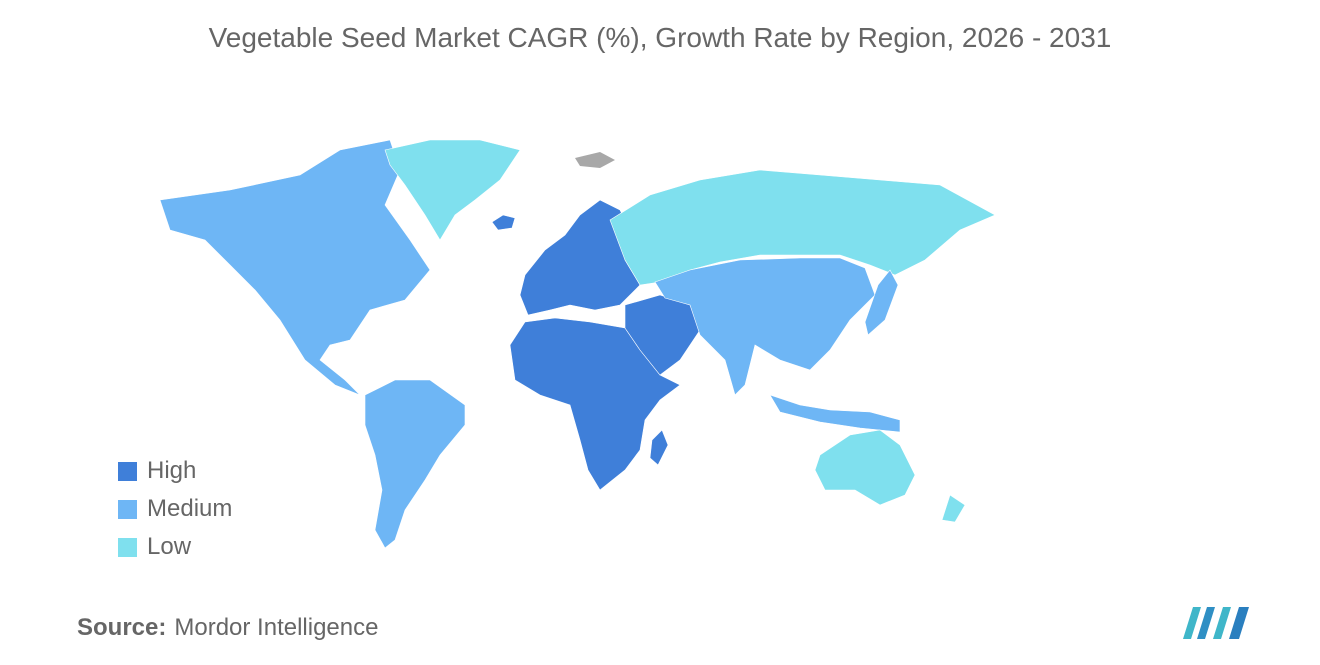  Describe the element at coordinates (172, 470) in the screenshot. I see `legend-label-high: High` at that location.